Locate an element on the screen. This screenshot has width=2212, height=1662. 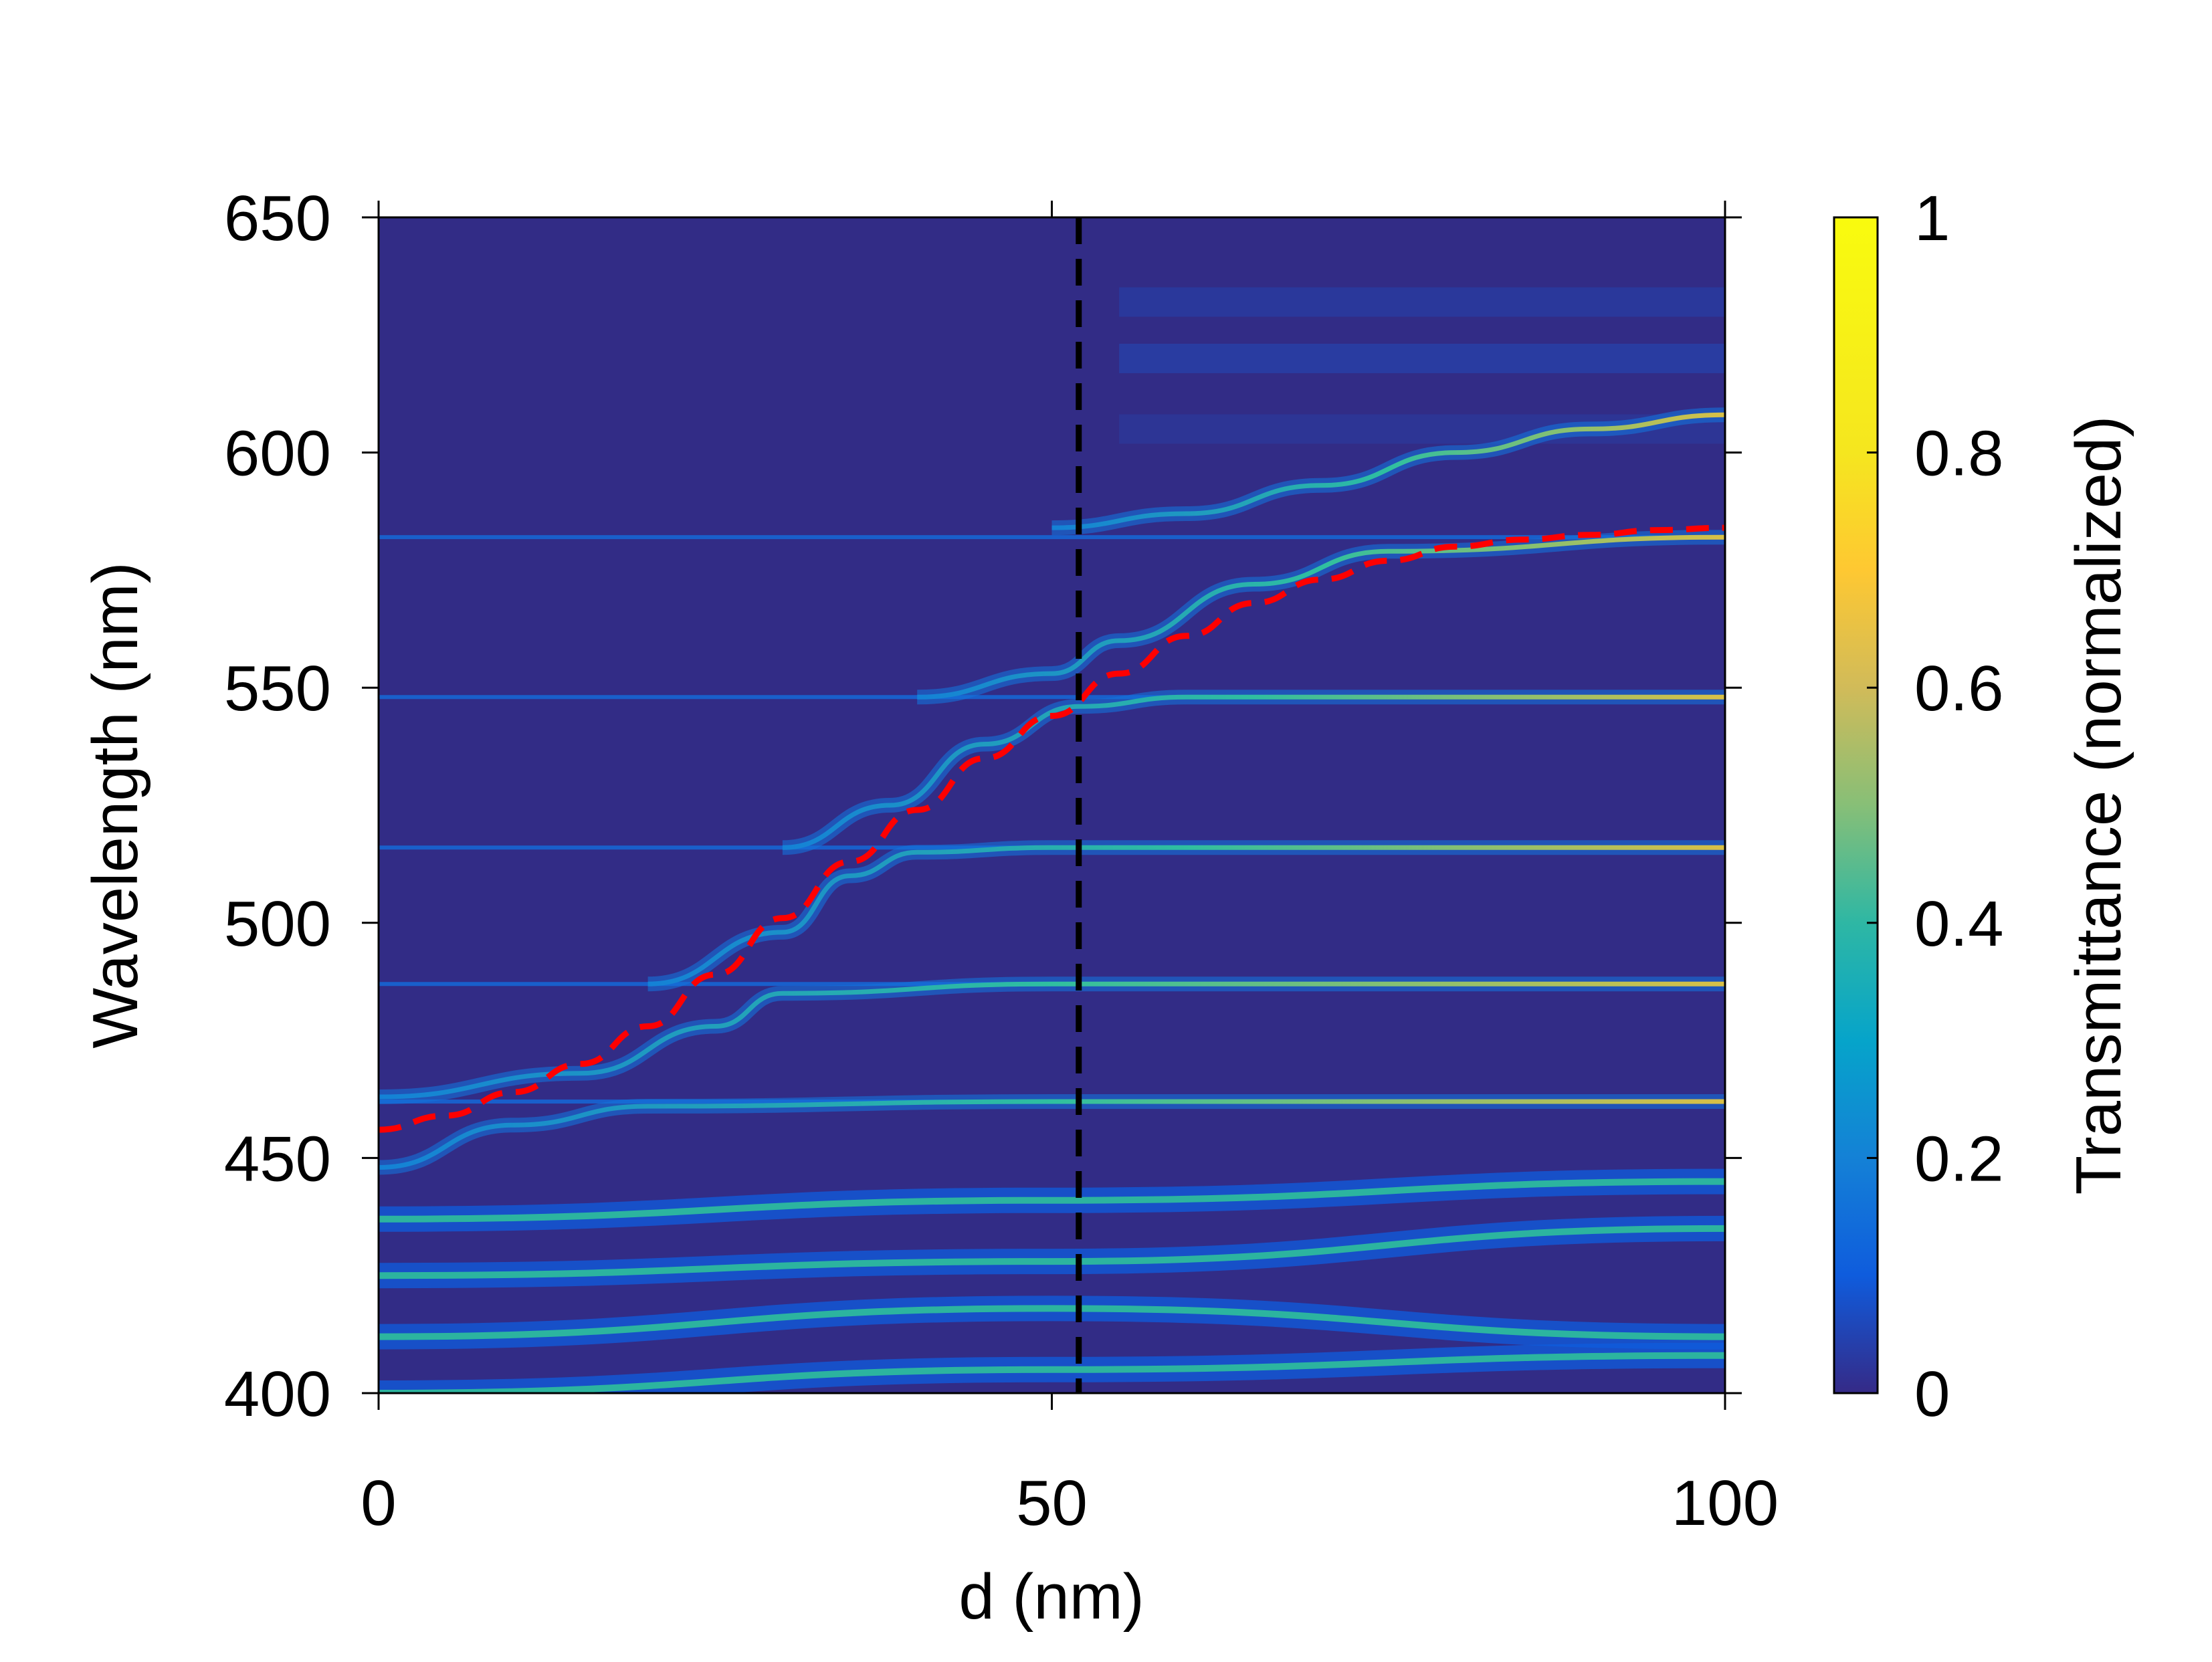
y-tick-label: 600 is located at coordinates (277, 454).